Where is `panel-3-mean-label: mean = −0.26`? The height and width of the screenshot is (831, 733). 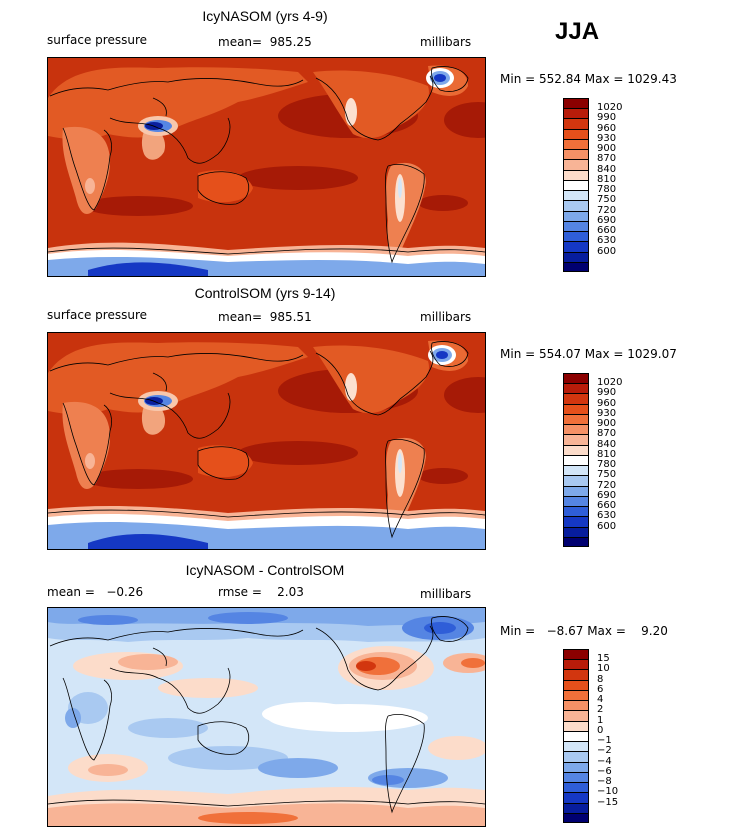 panel-3-mean-label: mean = −0.26 is located at coordinates (95, 592).